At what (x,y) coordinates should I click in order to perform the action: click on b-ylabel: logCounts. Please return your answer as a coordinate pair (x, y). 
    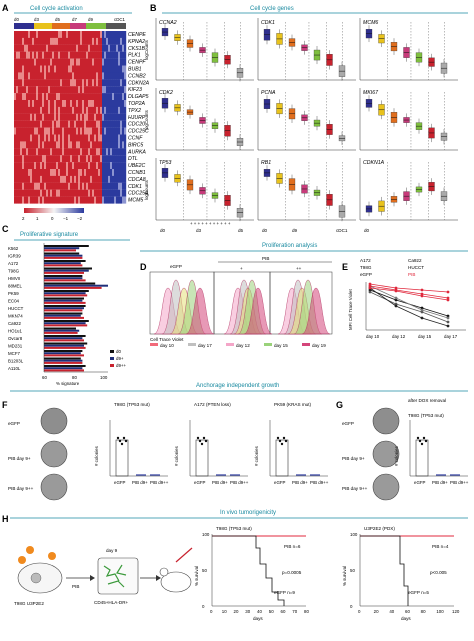
    Looking at the image, I should click on (146, 119).